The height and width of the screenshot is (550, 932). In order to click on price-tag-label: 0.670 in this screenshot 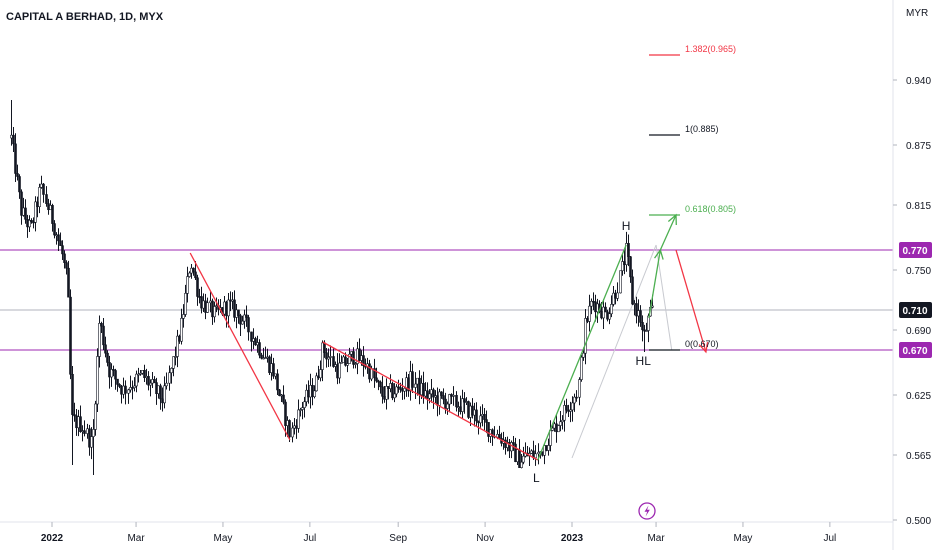, I will do `click(914, 351)`.